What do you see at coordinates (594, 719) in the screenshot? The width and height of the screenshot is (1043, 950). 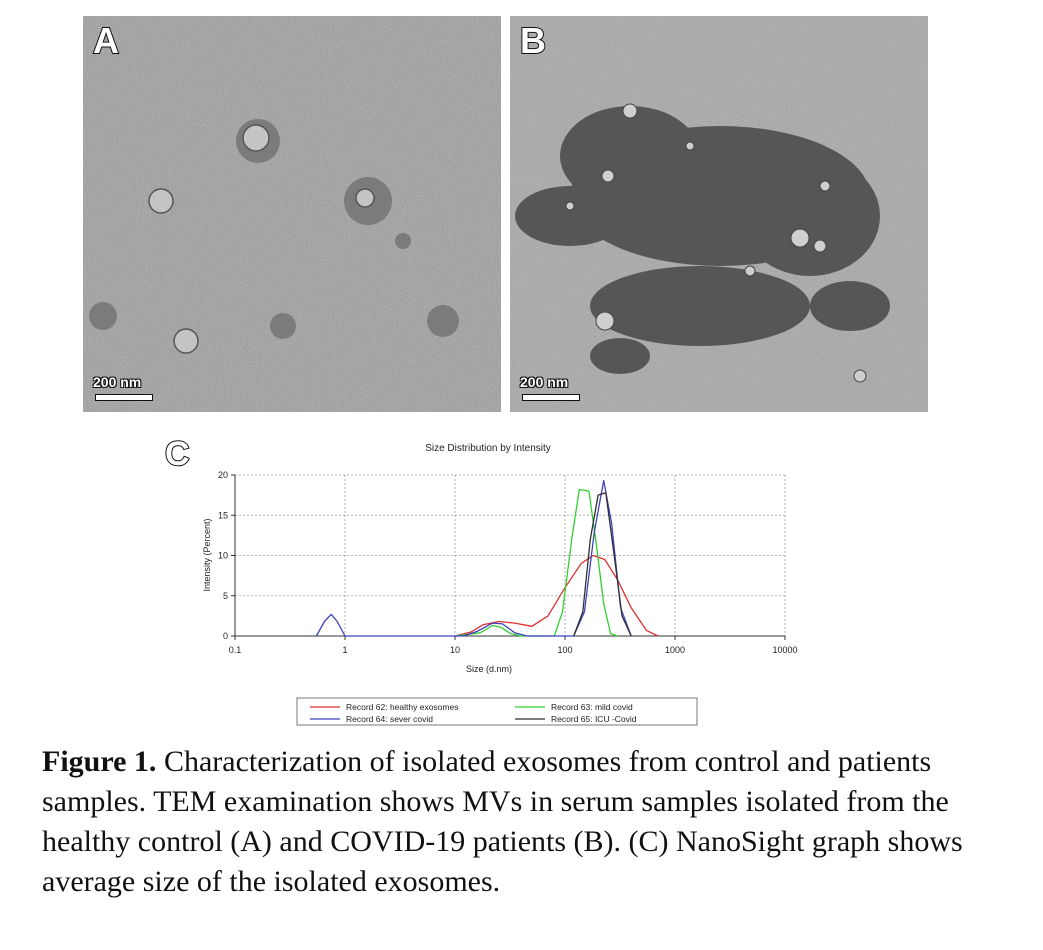 I see `legend-entry: Record 65: ICU -Covid` at bounding box center [594, 719].